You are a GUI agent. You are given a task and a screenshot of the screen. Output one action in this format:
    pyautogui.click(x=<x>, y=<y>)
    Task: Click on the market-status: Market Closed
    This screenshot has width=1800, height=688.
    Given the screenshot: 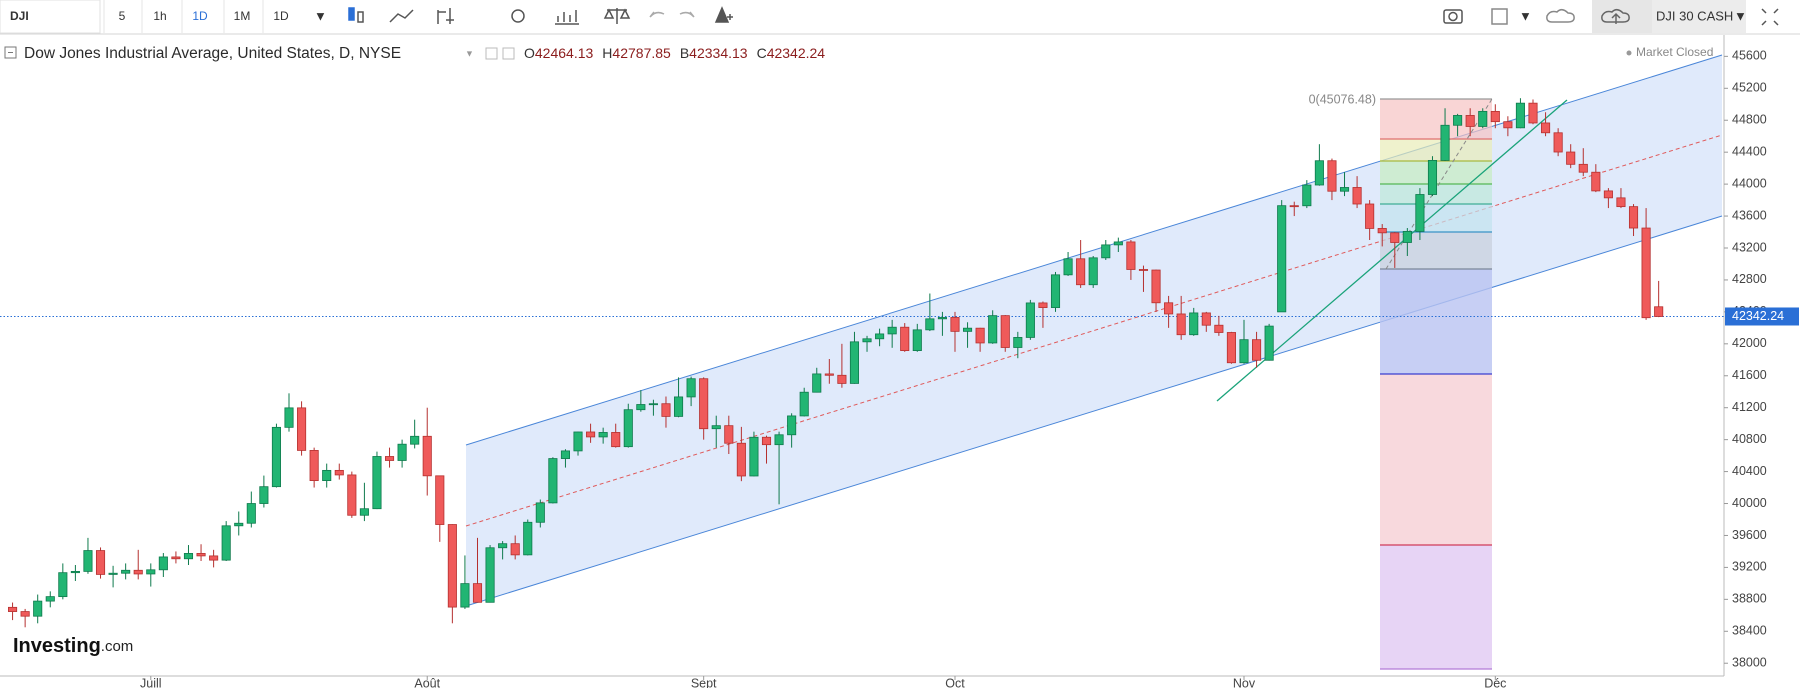 What is the action you would take?
    pyautogui.click(x=1674, y=52)
    